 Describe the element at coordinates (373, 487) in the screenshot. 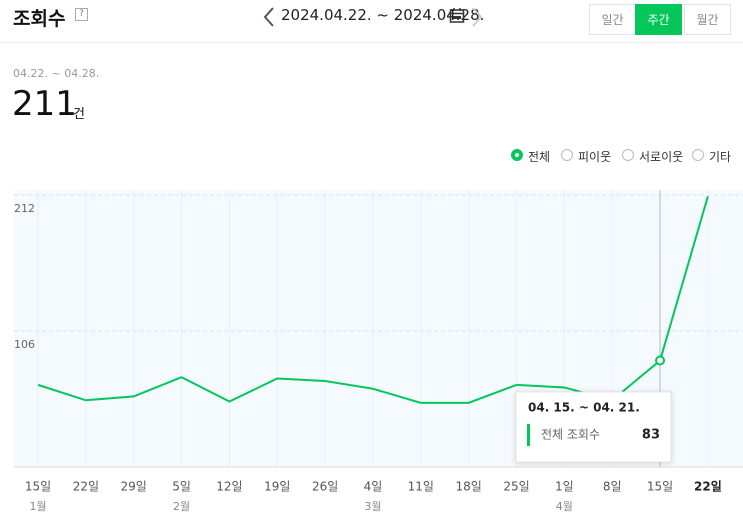

I see `x-tick-label: 4일` at that location.